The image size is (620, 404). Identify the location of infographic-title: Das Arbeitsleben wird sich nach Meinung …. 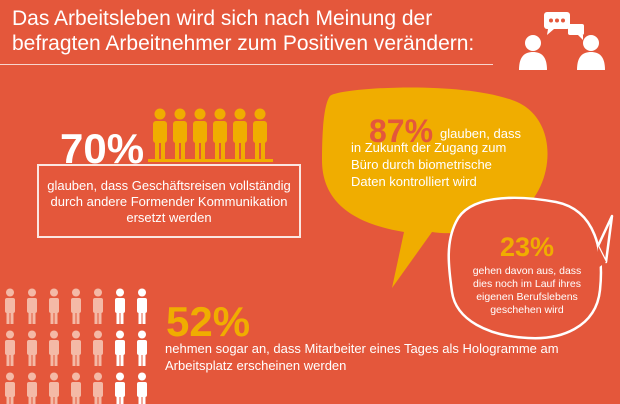
(243, 31).